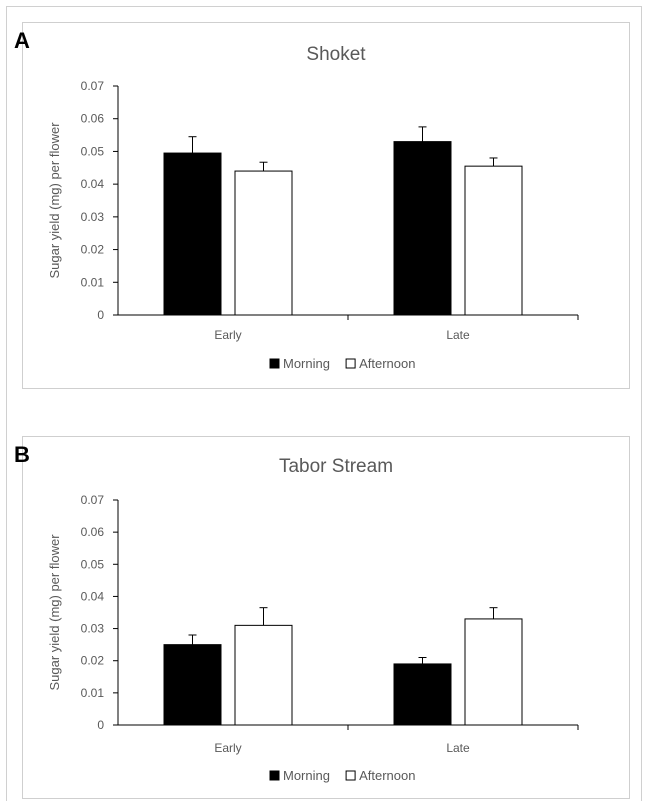 This screenshot has height=802, width=649. I want to click on panel-a-letter: A, so click(22, 40).